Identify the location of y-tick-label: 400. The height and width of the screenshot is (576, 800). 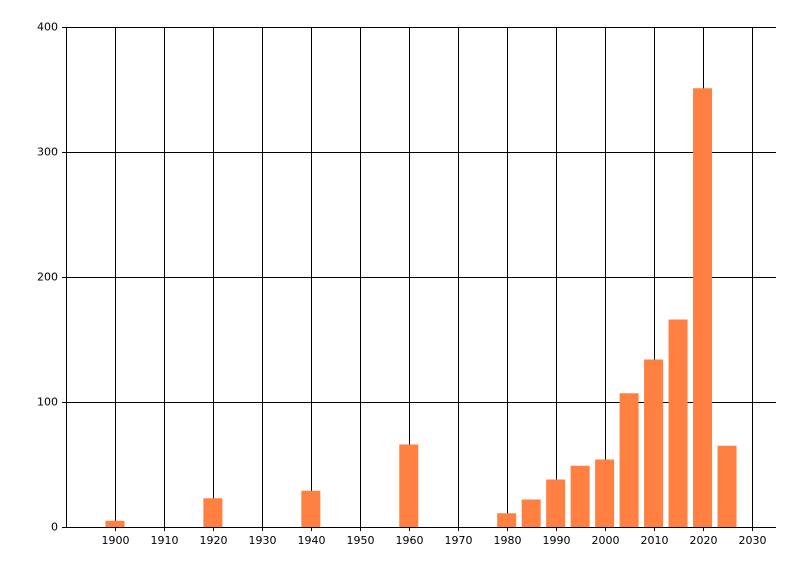
(47, 27).